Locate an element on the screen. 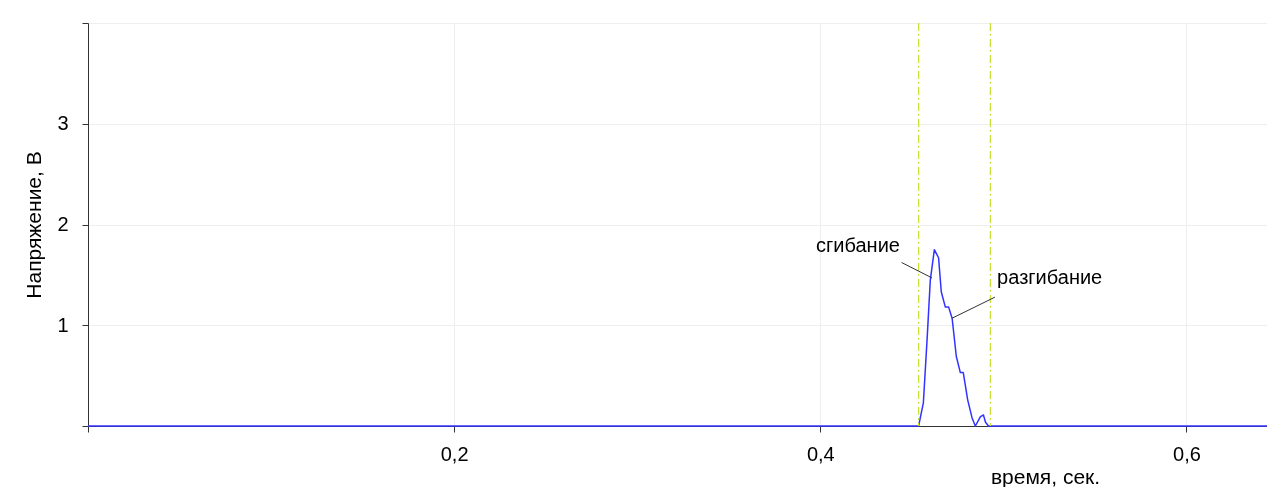  x-tick-label: 0,2 is located at coordinates (454, 453).